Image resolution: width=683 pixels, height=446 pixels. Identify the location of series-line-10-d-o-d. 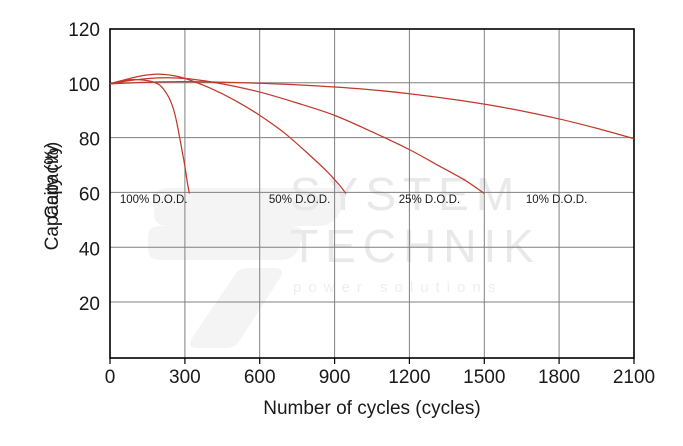
(372, 110).